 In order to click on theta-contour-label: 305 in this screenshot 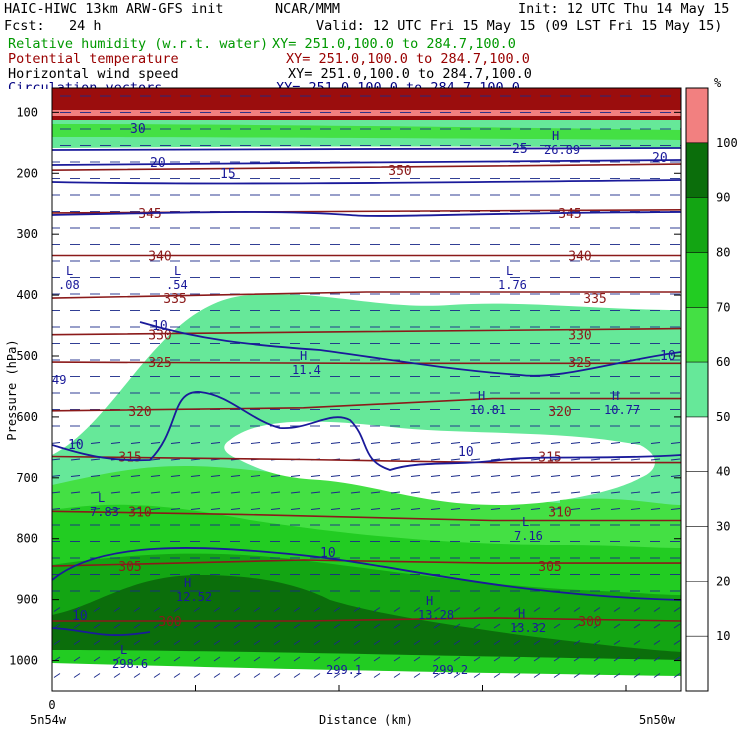, I will do `click(129, 567)`.